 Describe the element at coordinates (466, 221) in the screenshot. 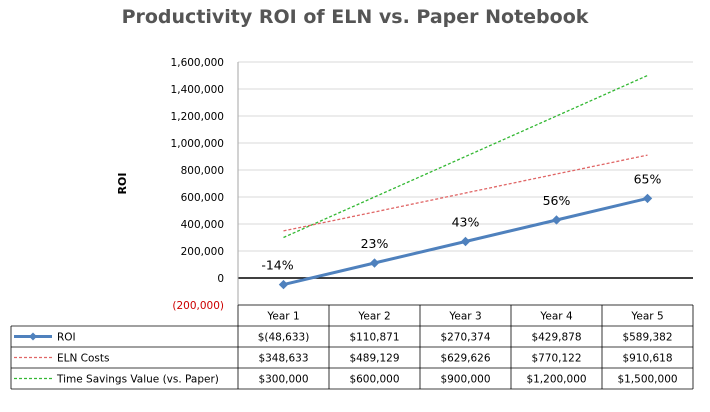

I see `roi-data-label: 43%` at that location.